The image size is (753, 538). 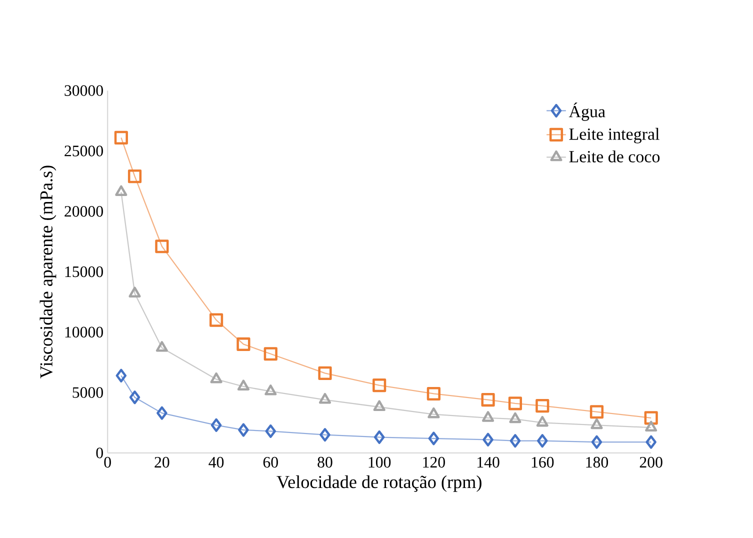 What do you see at coordinates (48, 272) in the screenshot?
I see `y-axis-title: Viscosidade aparente (mPa.s)` at bounding box center [48, 272].